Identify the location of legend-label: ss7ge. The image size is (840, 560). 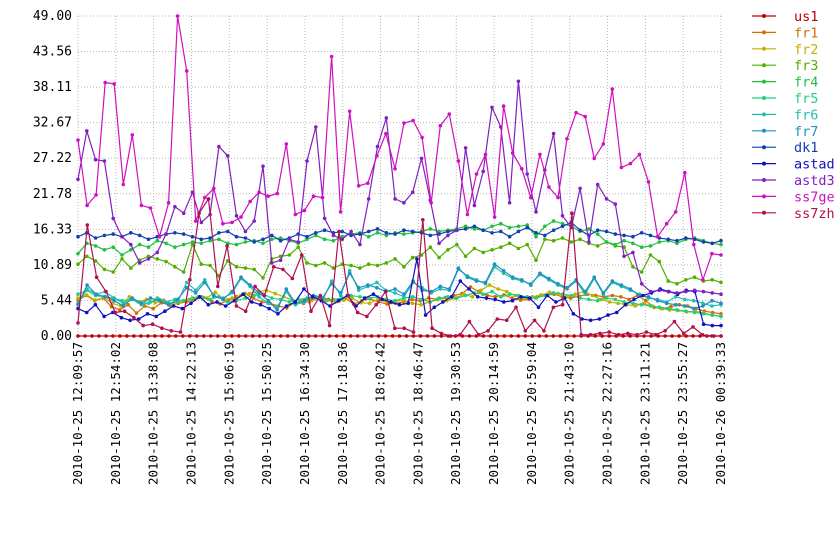
(814, 197).